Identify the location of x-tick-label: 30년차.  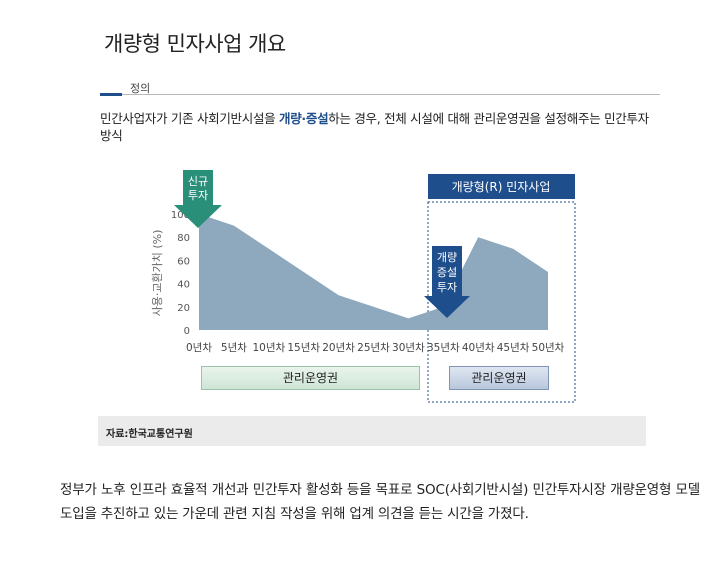
(408, 348).